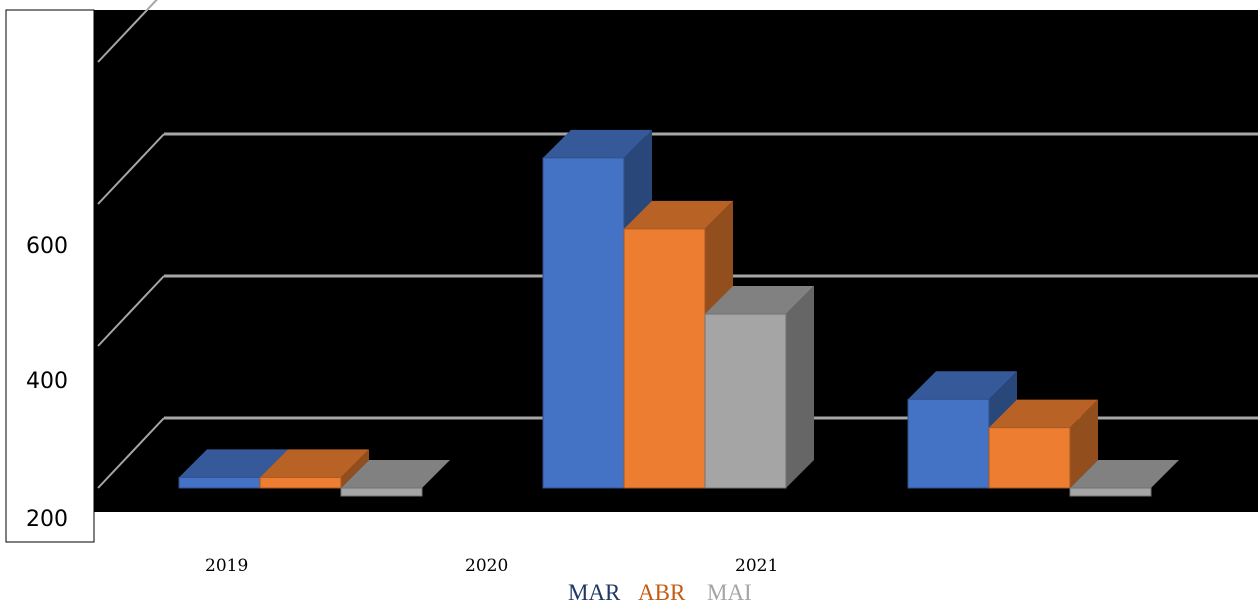 This screenshot has height=601, width=1258. I want to click on bar-mar-2020, so click(583, 323).